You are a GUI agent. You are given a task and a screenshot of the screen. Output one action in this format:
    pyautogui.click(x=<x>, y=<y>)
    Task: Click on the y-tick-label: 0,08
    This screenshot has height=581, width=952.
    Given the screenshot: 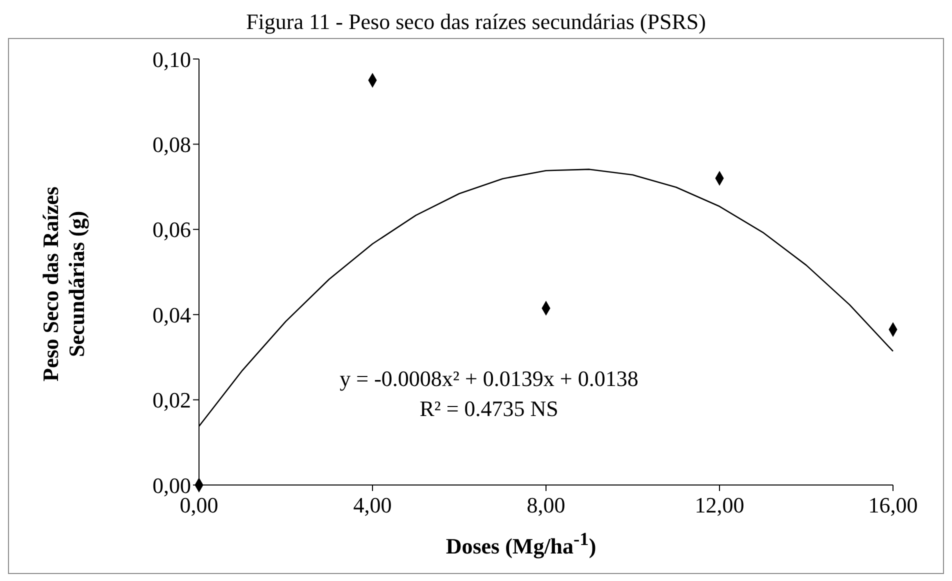 What is the action you would take?
    pyautogui.click(x=171, y=145)
    